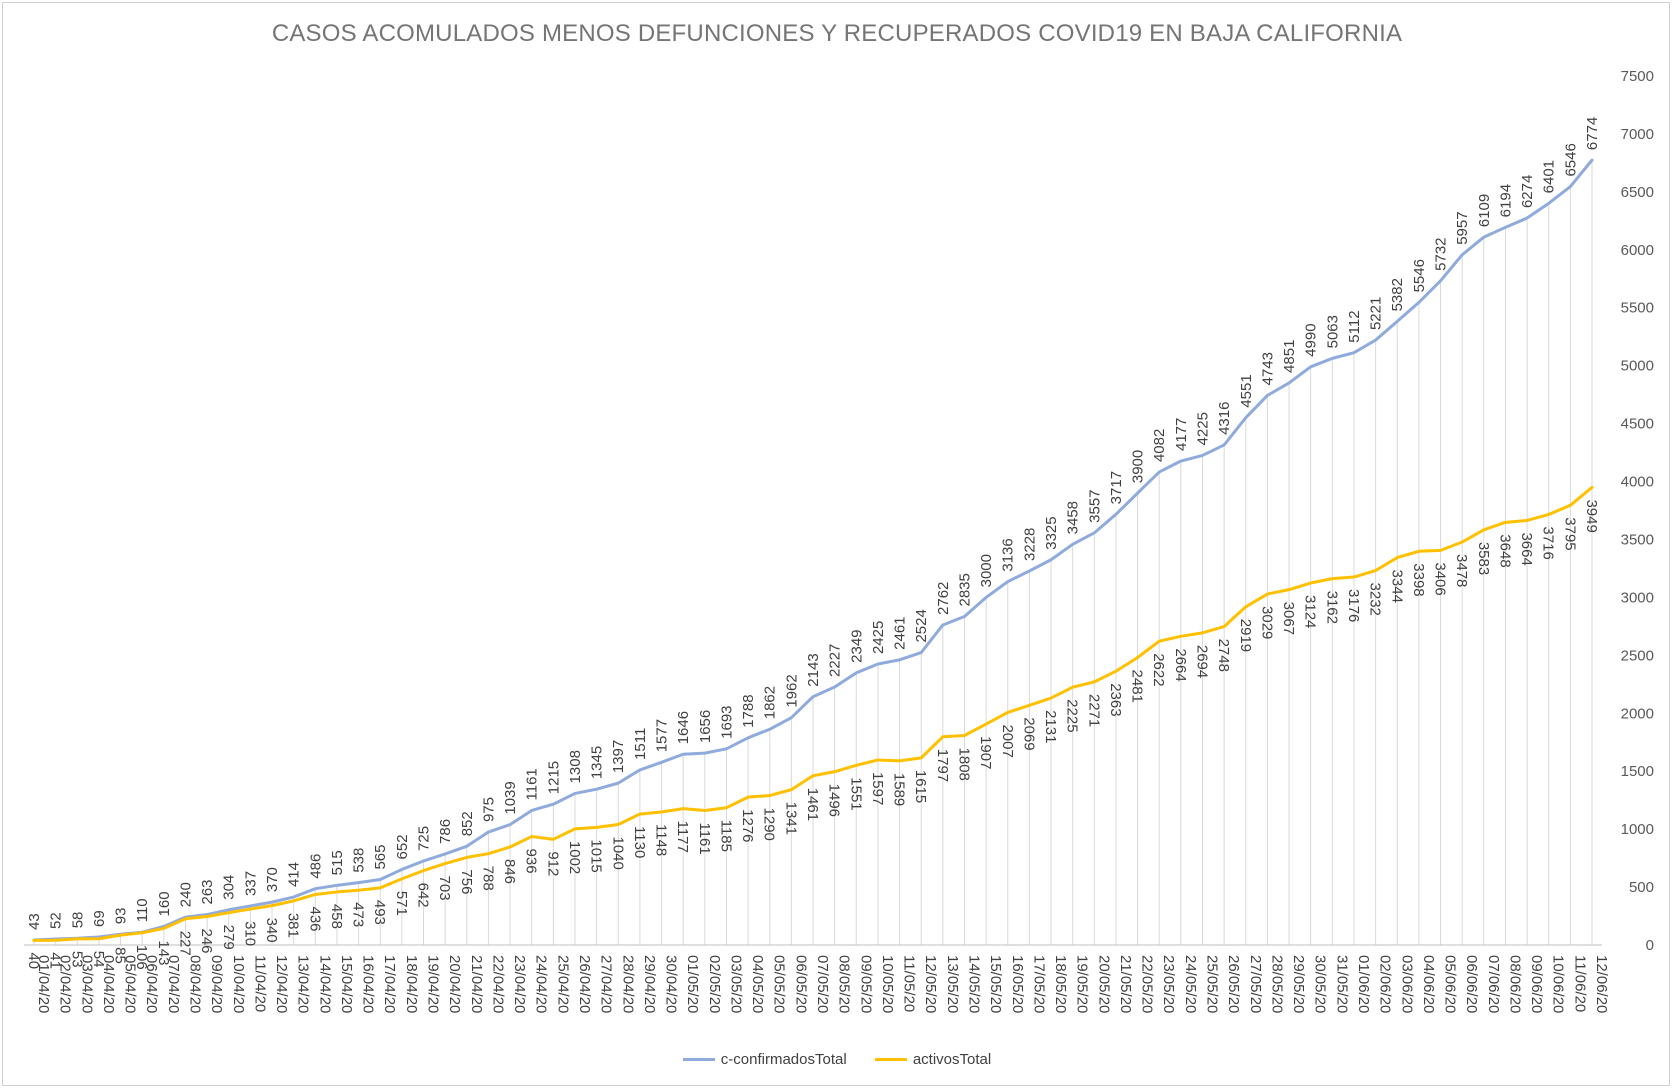  I want to click on legend: c-confirmadosTotal activosTotal, so click(837, 1058).